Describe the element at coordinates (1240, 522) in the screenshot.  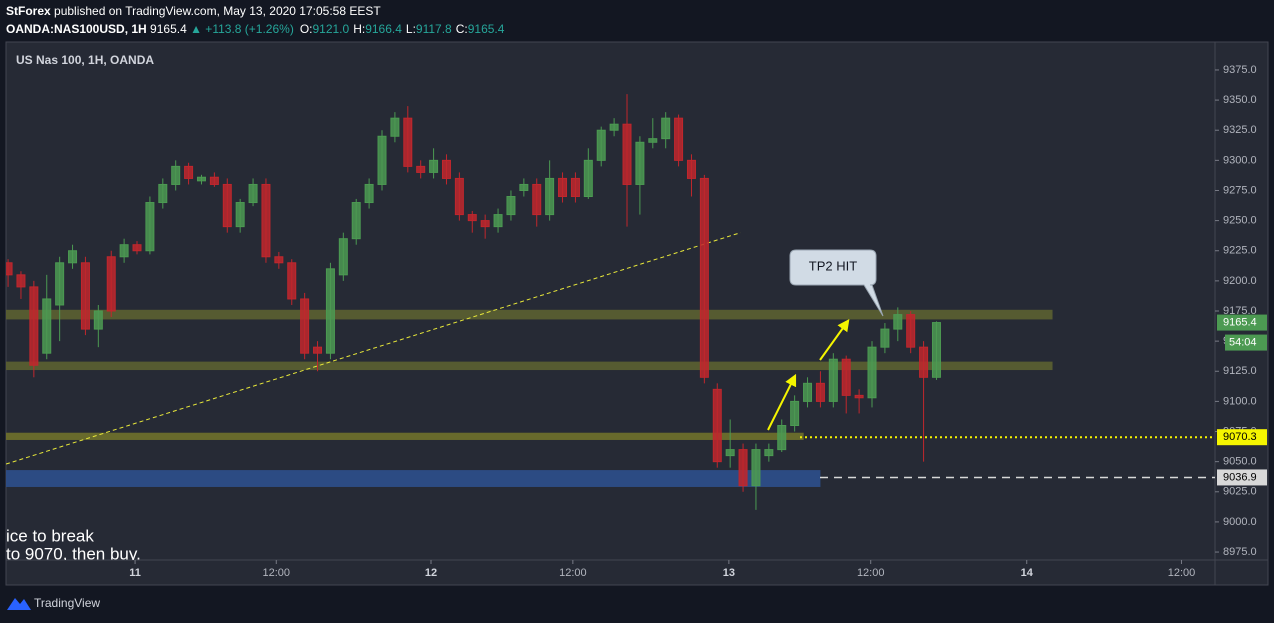
I see `y-tick-label: 9000.0` at that location.